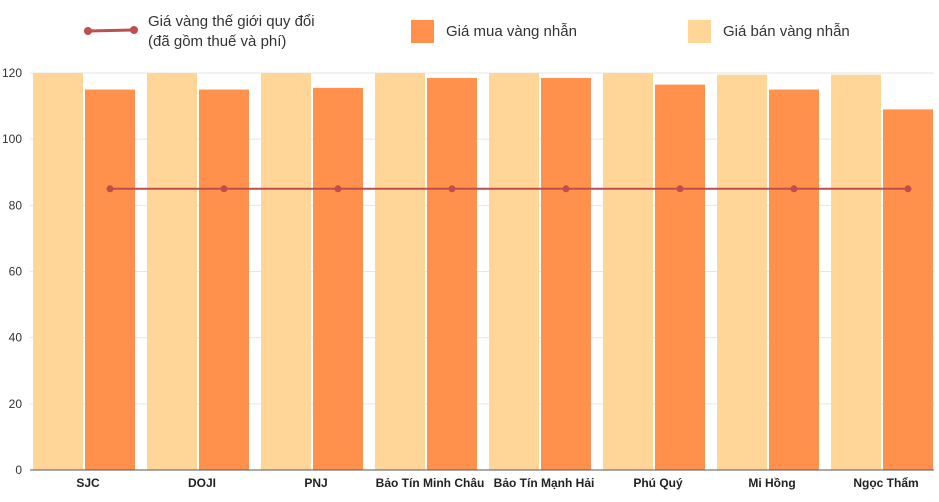 The height and width of the screenshot is (502, 939). I want to click on category-label-1: DOJI, so click(202, 483).